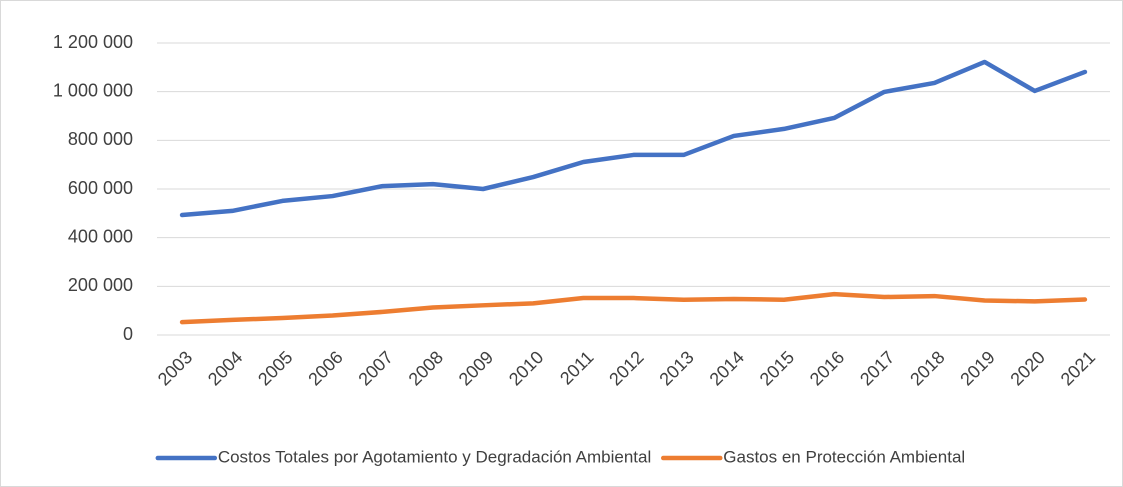 The width and height of the screenshot is (1123, 487). What do you see at coordinates (100, 285) in the screenshot?
I see `y-tick-label: 200 000` at bounding box center [100, 285].